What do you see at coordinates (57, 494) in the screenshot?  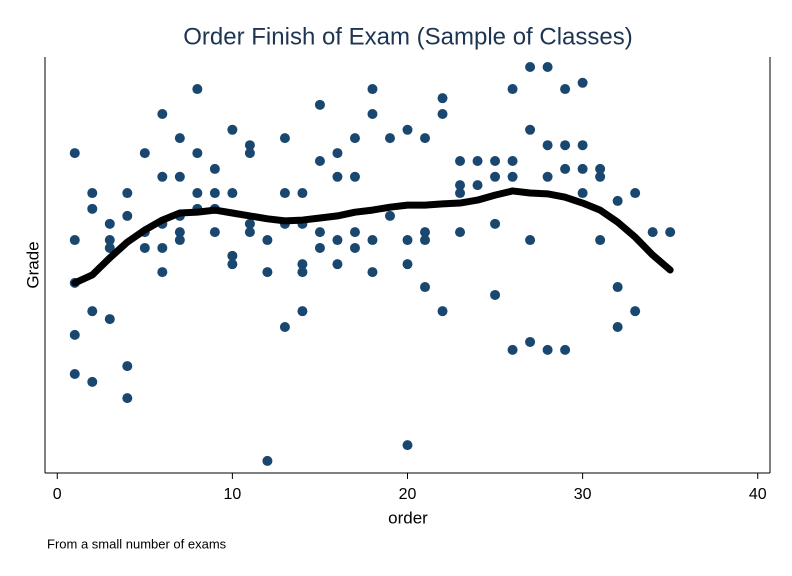 I see `x-tick-label: 0` at bounding box center [57, 494].